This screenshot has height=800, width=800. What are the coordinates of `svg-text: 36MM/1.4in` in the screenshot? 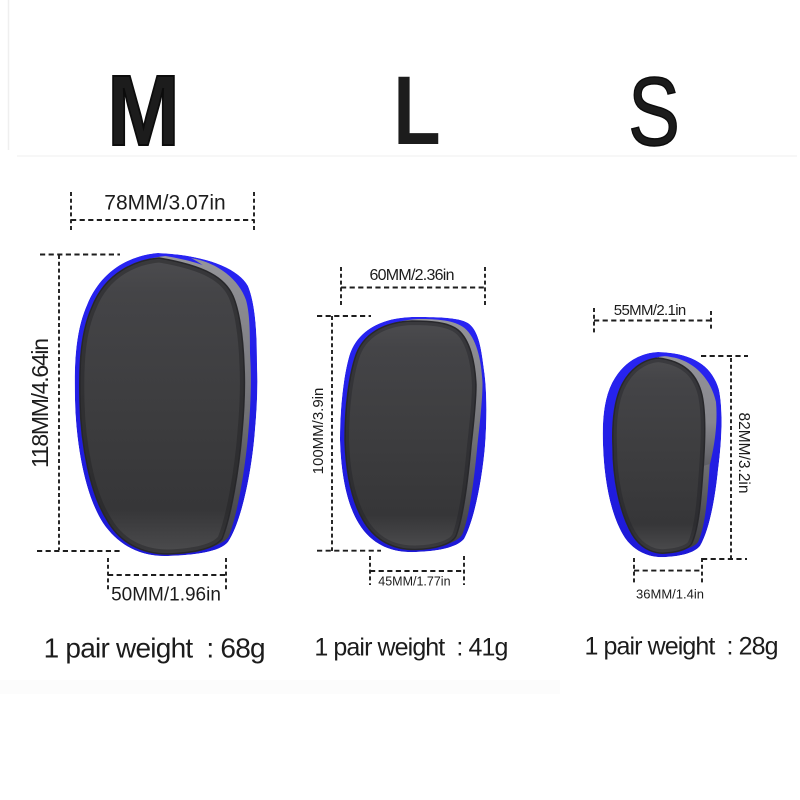 It's located at (670, 593).